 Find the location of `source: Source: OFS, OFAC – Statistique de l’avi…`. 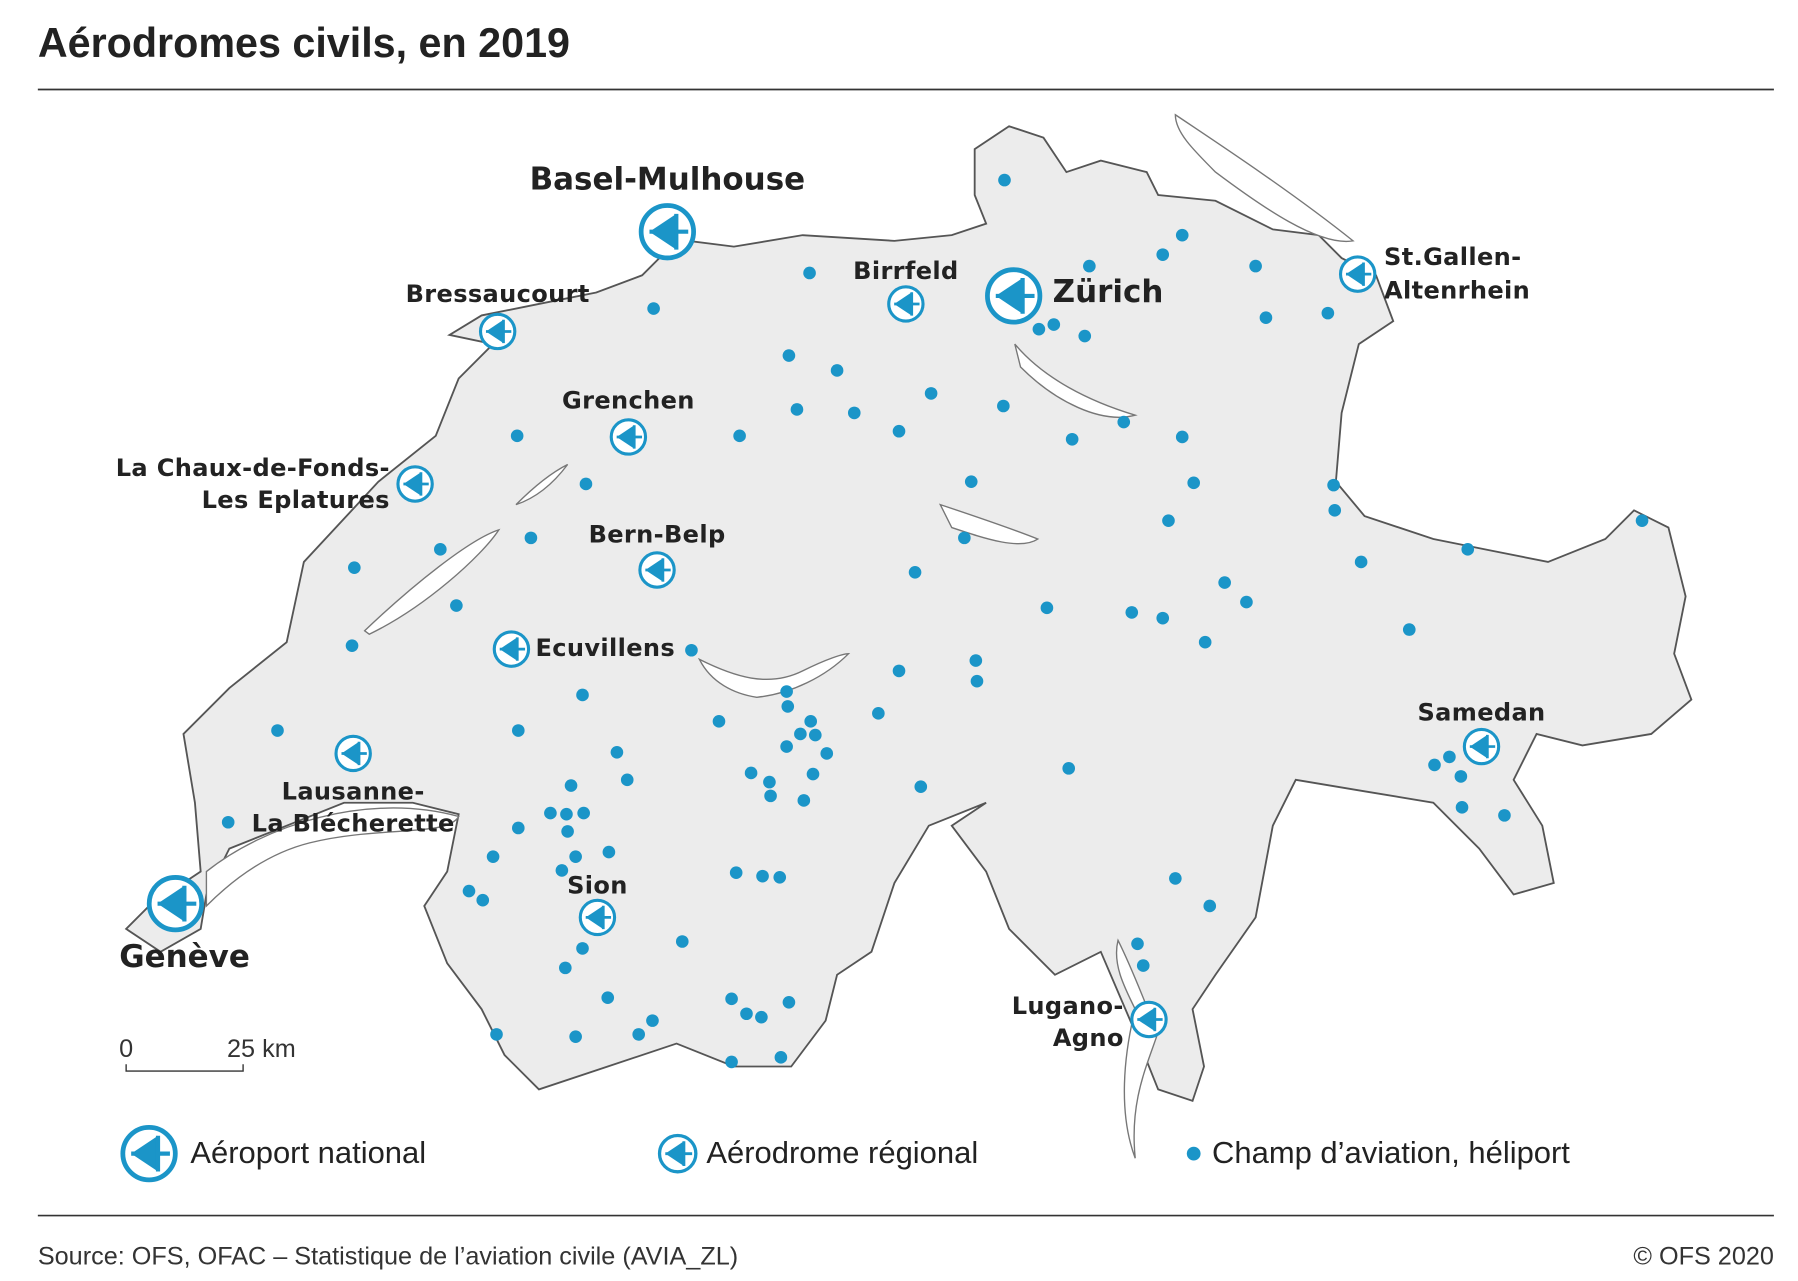

source: Source: OFS, OFAC – Statistique de l’avi… is located at coordinates (388, 1257).